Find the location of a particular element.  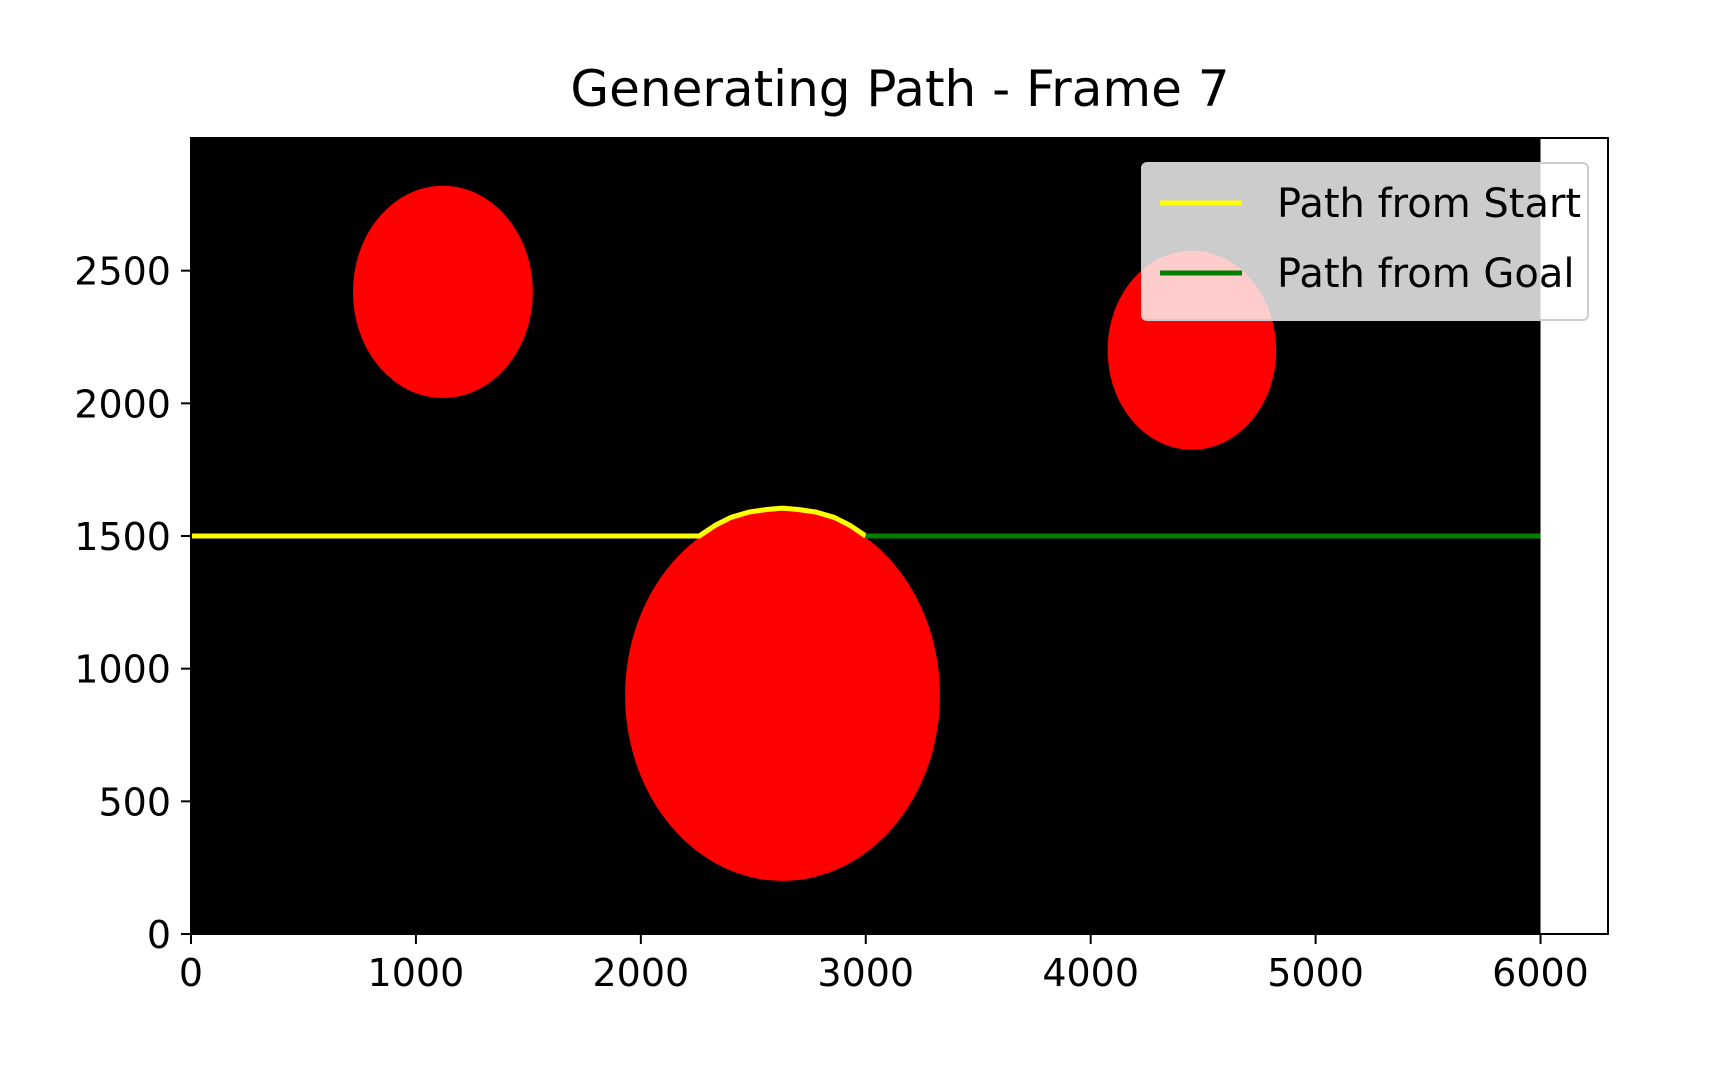

x-tick-label: 2000 is located at coordinates (640, 973).